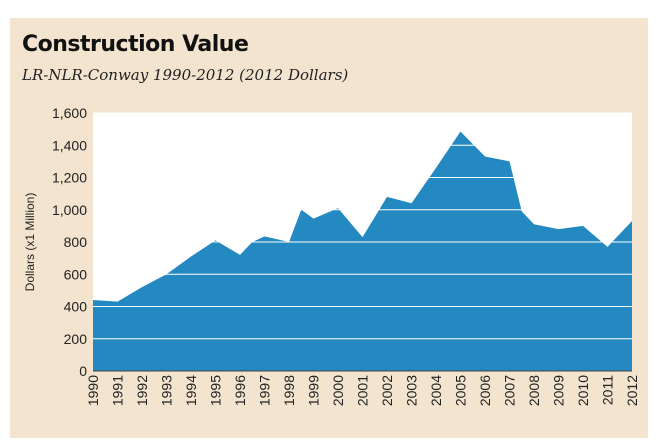  What do you see at coordinates (69, 145) in the screenshot?
I see `y-tick-label: 1,400` at bounding box center [69, 145].